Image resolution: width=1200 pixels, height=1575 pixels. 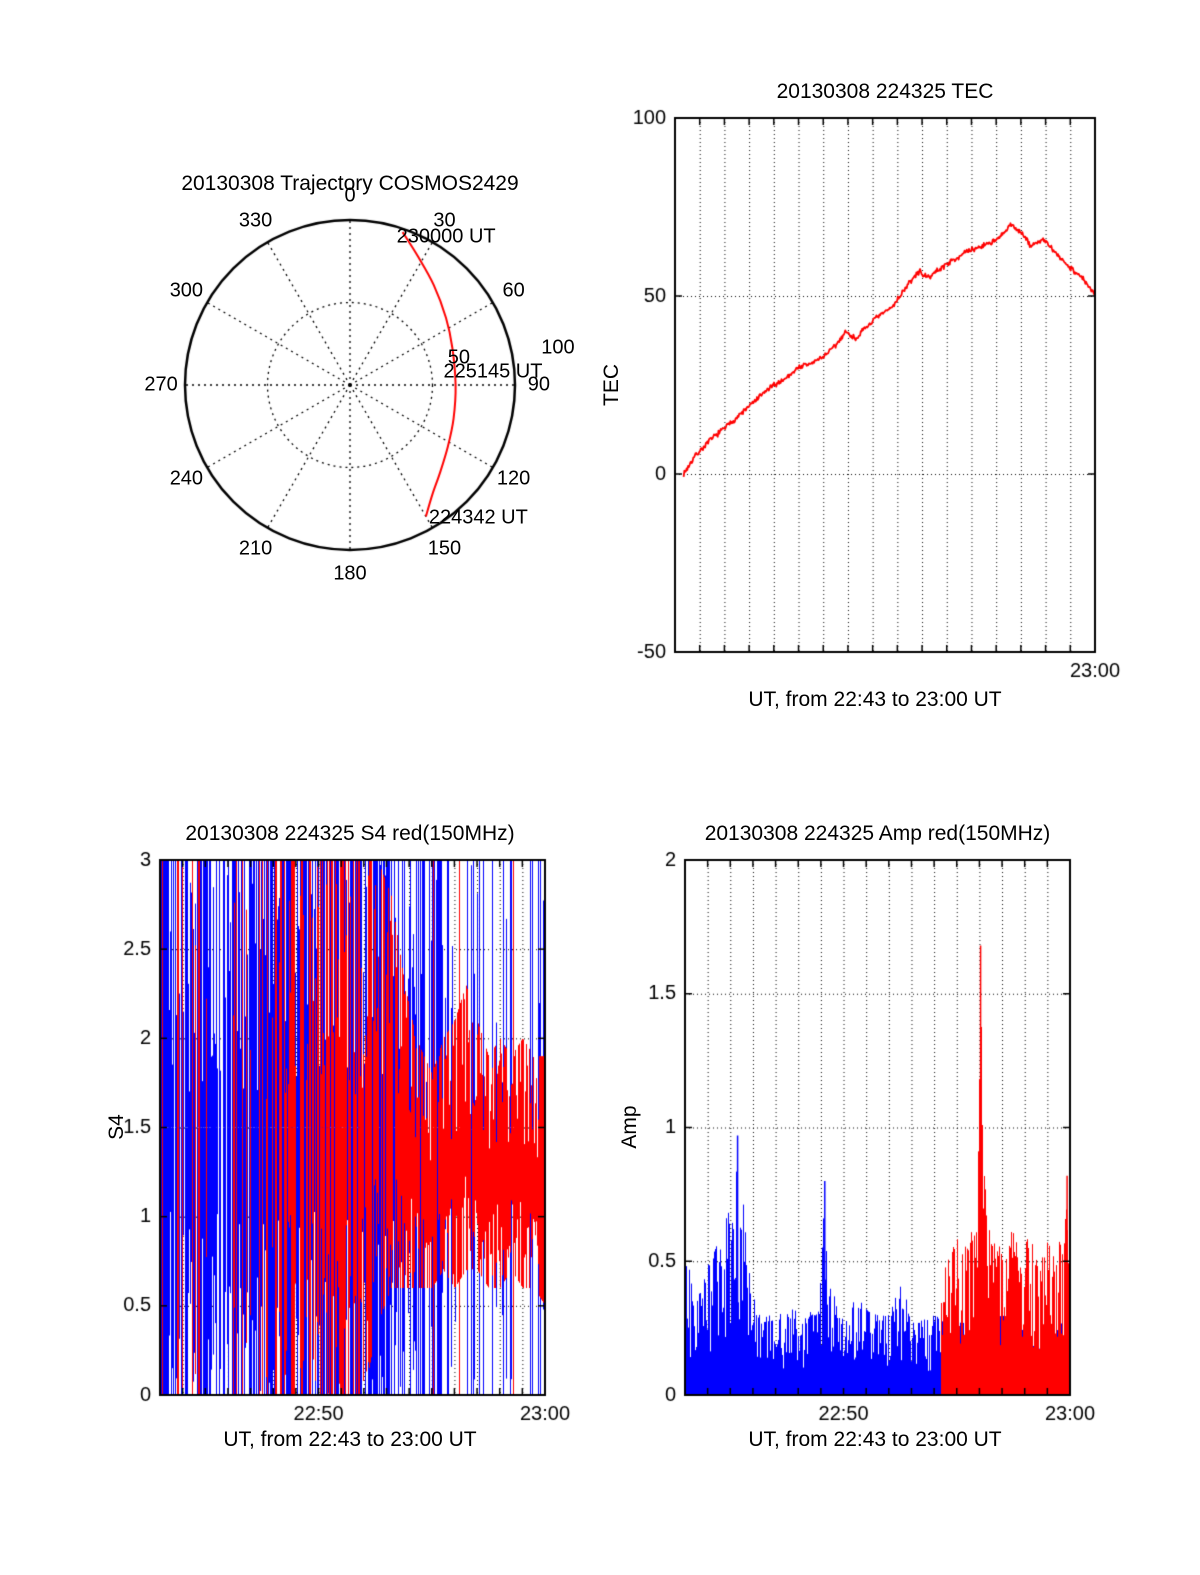 What do you see at coordinates (255, 220) in the screenshot?
I see `azimuth-label-330: 330` at bounding box center [255, 220].